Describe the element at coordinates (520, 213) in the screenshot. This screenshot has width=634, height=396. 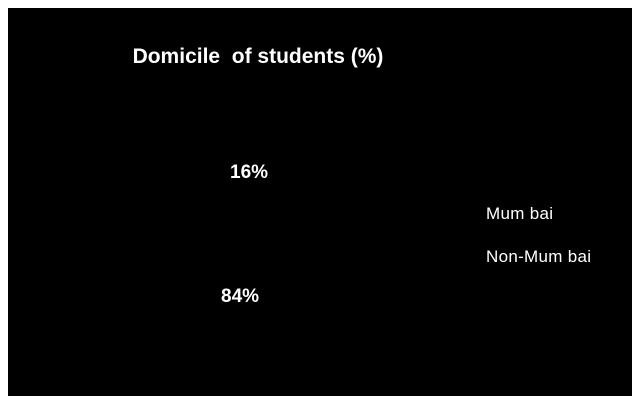
I see `legend-label-mumbai: Mum bai` at that location.